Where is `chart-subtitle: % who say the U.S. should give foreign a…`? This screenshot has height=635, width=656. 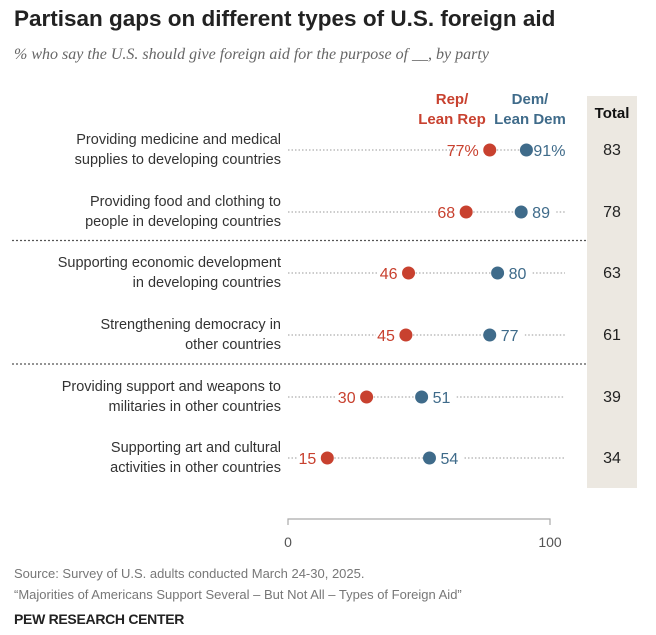 chart-subtitle: % who say the U.S. should give foreign a… is located at coordinates (251, 54).